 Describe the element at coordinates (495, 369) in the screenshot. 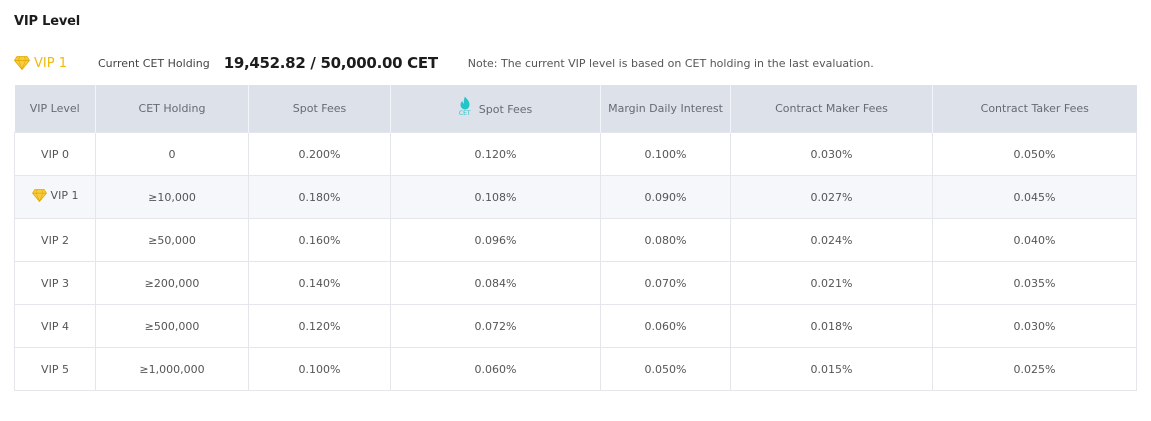

I see `cell-cet-spot-fees: 0.060%` at that location.